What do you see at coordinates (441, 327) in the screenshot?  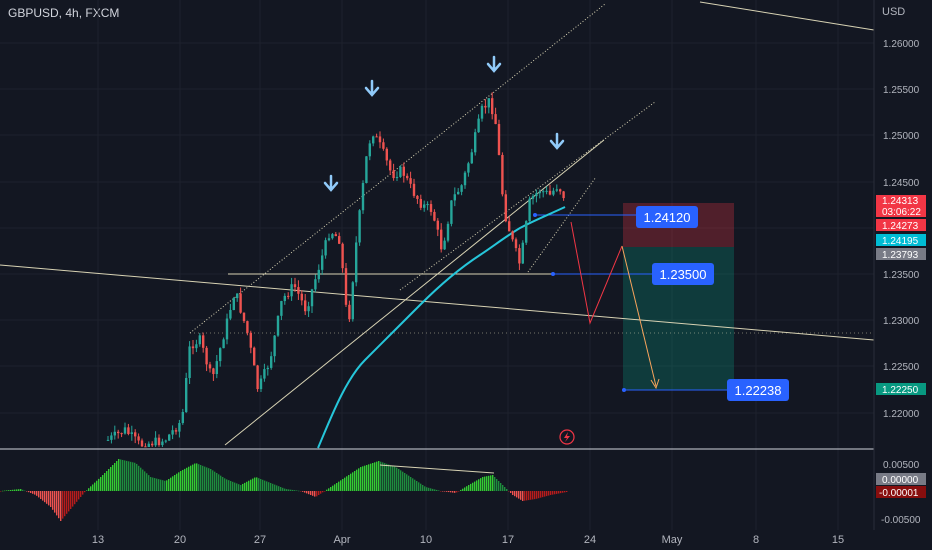 I see `moving-average-line` at bounding box center [441, 327].